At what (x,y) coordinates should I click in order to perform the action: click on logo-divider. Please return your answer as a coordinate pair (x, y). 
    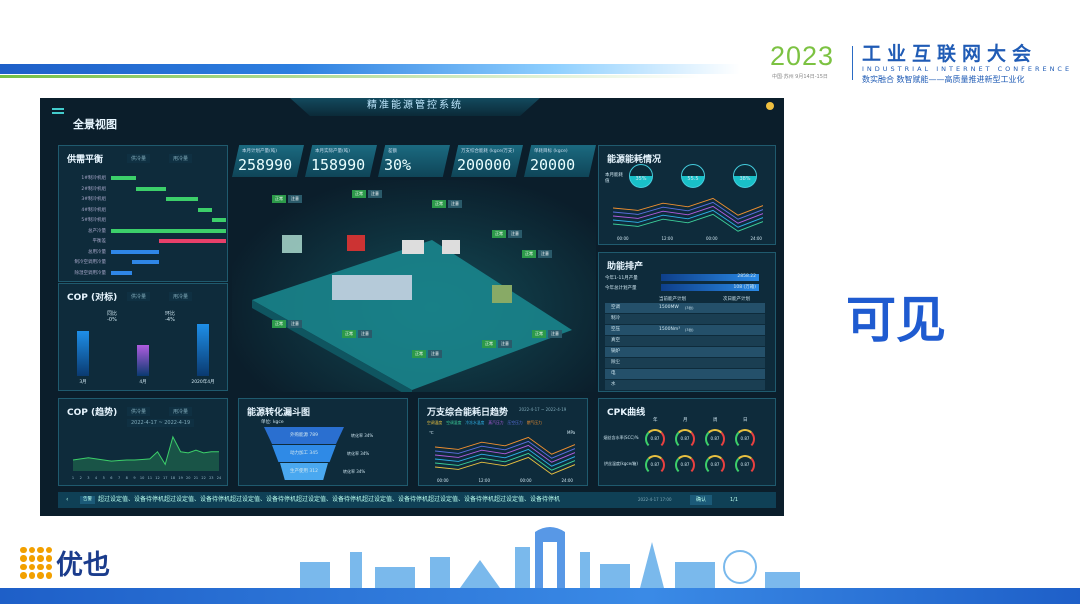
    Looking at the image, I should click on (852, 63).